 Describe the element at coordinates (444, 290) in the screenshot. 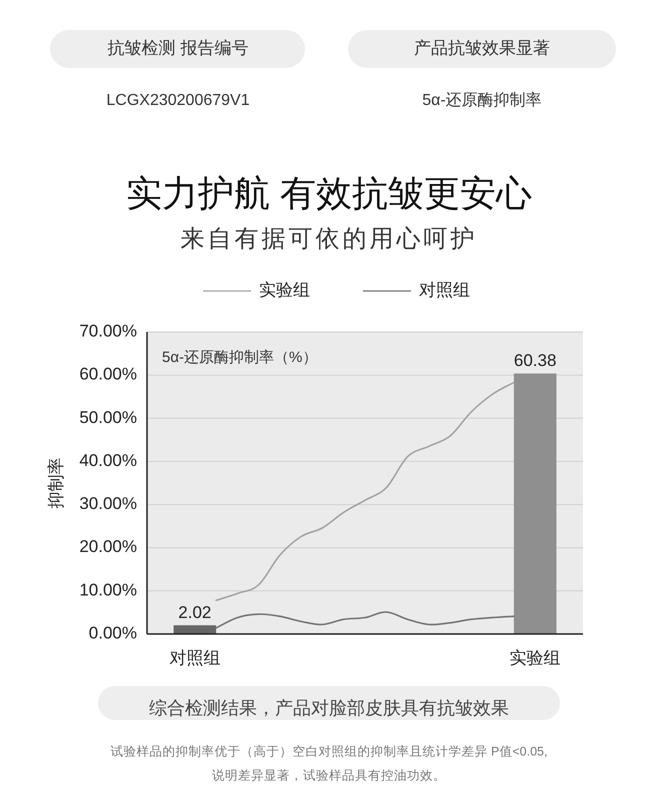

I see `legend-label: 对照组` at that location.